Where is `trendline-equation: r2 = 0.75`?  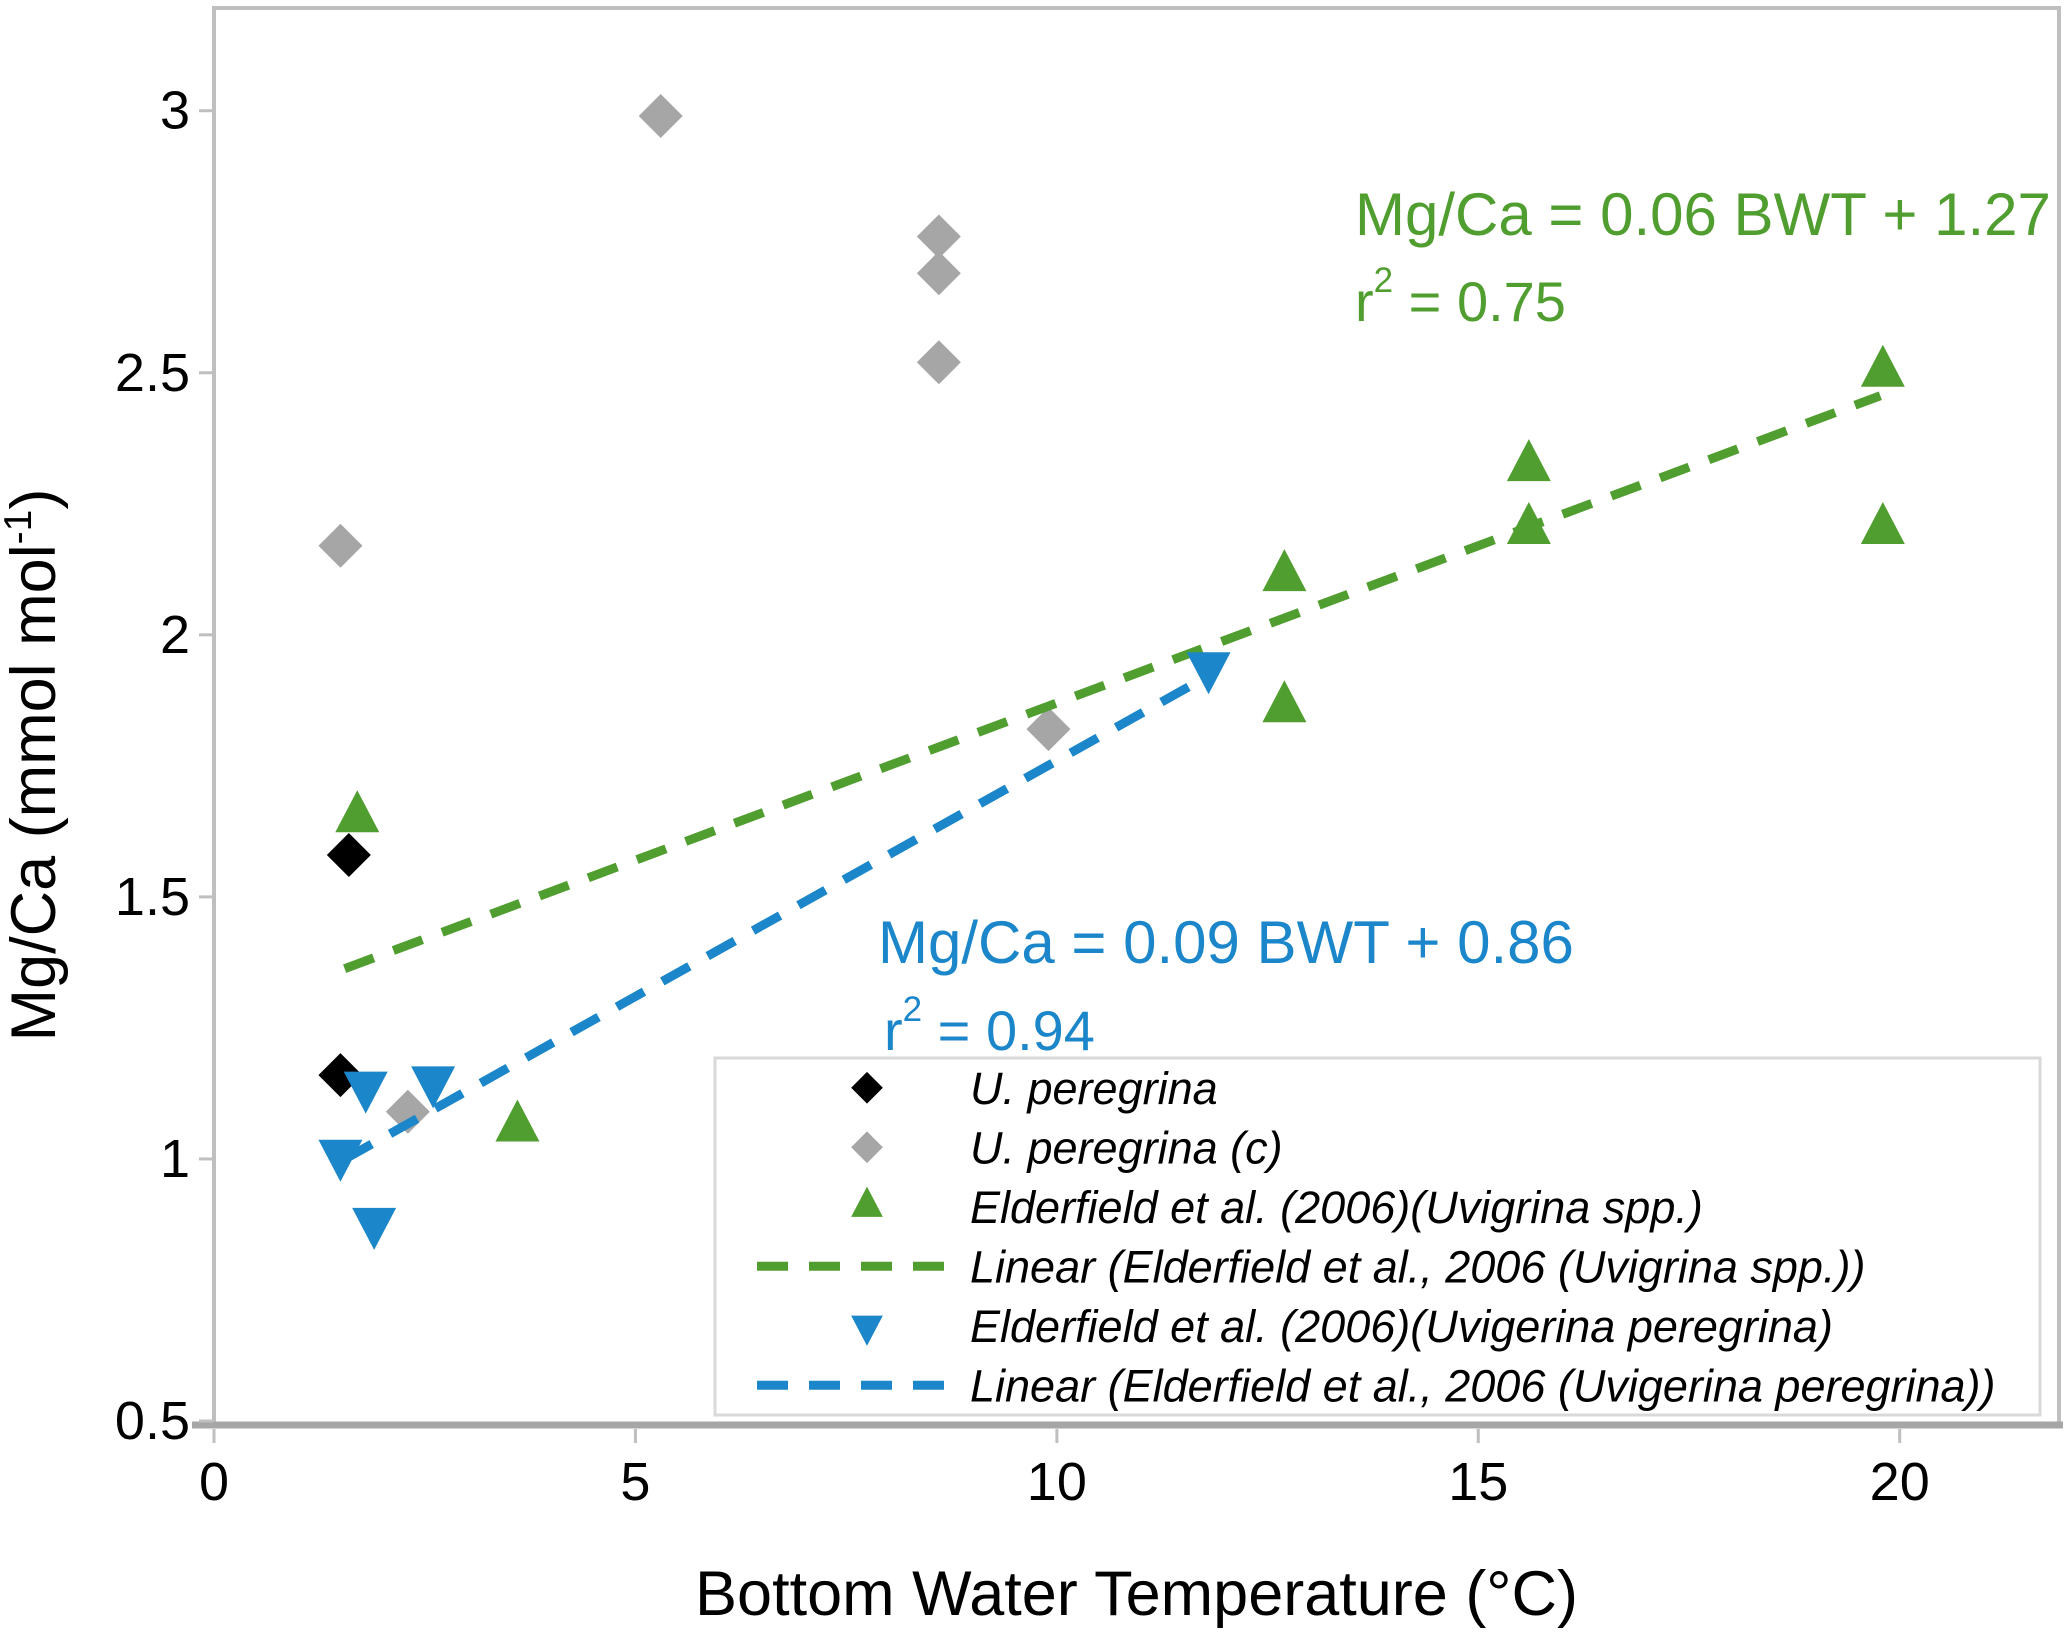
trendline-equation: r2 = 0.75 is located at coordinates (1460, 297).